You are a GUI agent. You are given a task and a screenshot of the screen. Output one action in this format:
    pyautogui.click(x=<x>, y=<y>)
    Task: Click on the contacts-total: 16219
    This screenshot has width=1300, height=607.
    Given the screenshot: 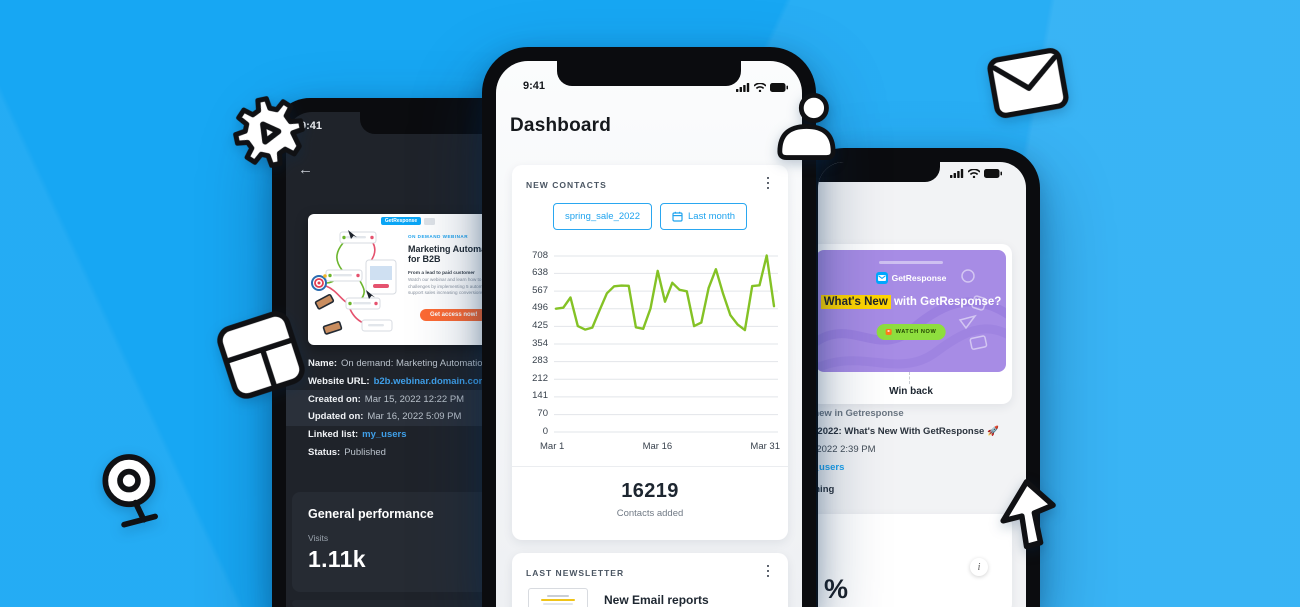 What is the action you would take?
    pyautogui.click(x=650, y=491)
    